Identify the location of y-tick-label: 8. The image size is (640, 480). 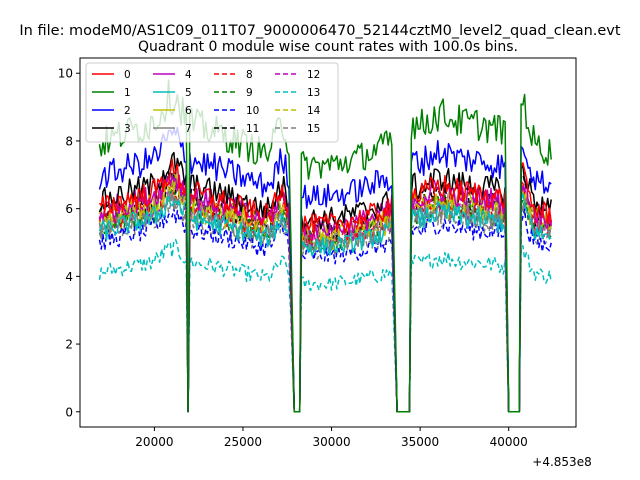
(69, 141).